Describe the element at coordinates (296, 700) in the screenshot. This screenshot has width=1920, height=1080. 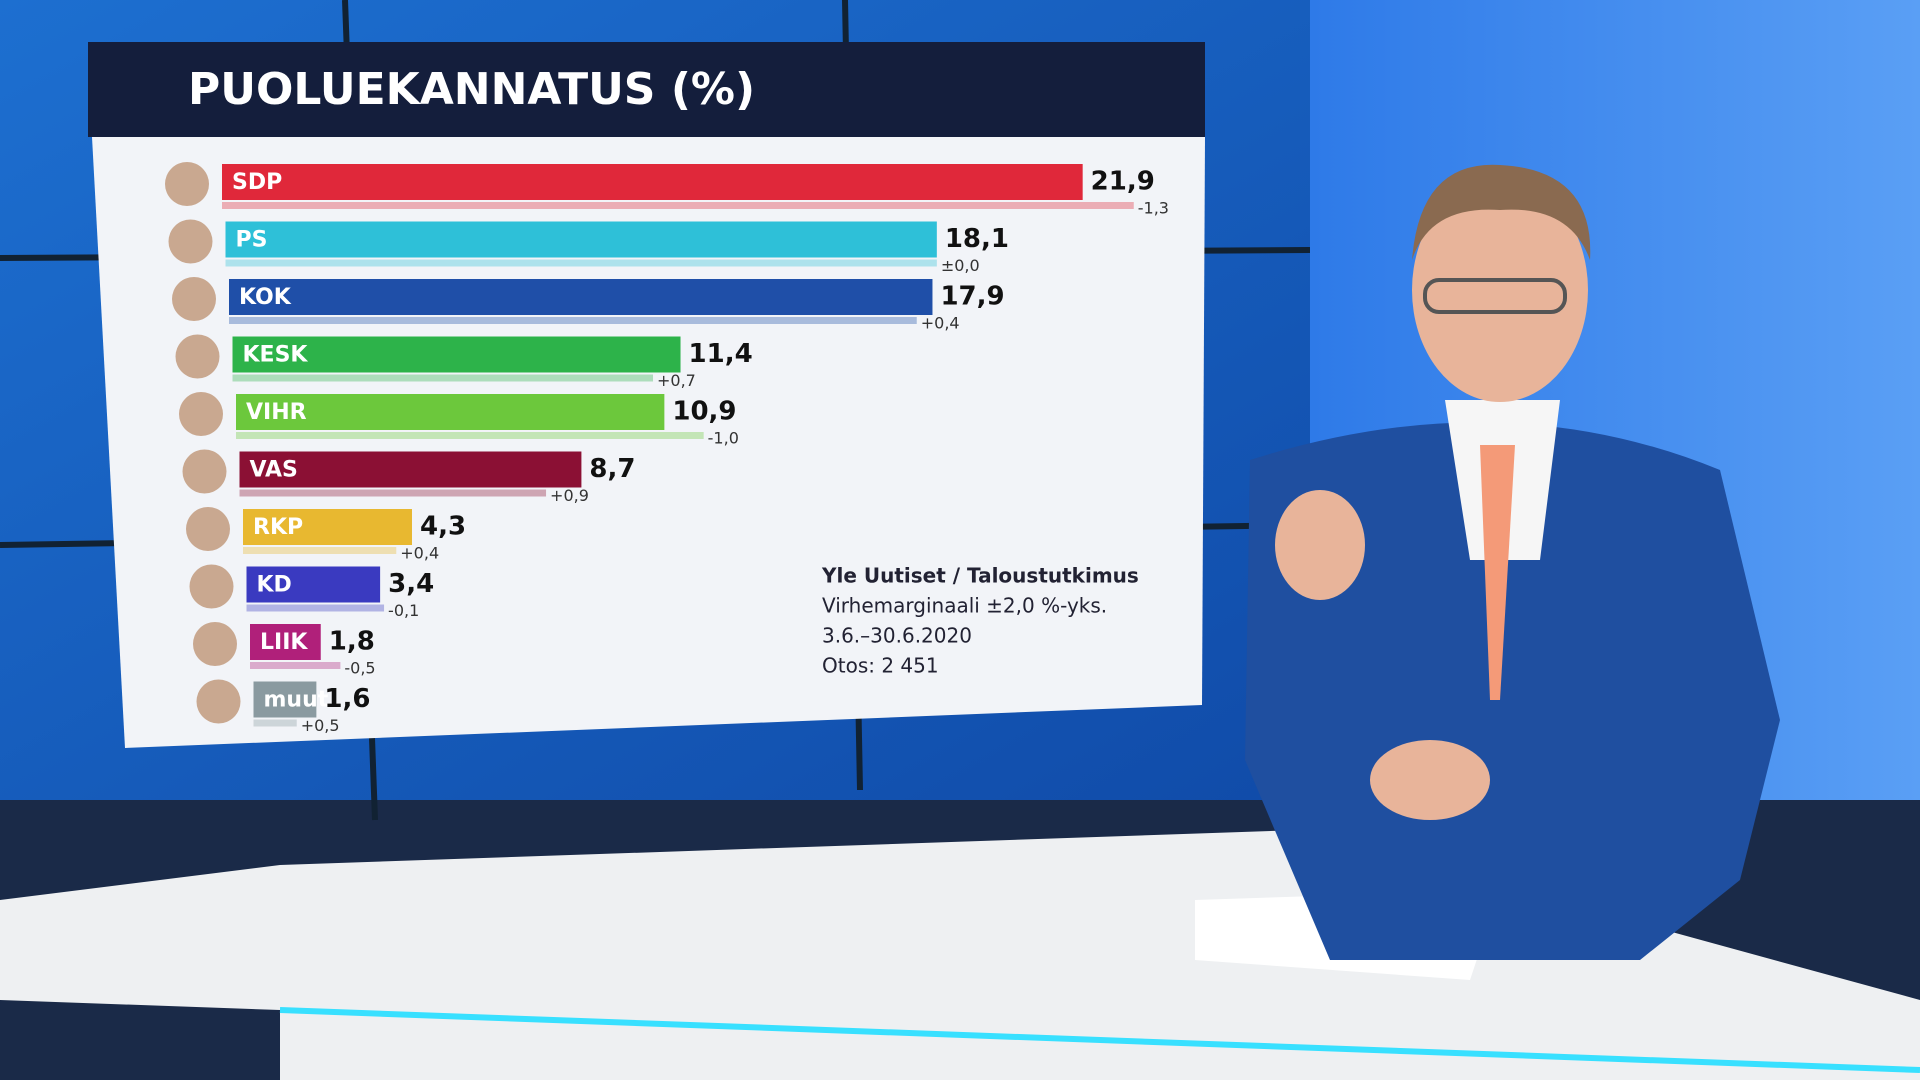
I see `category-label: muut` at that location.